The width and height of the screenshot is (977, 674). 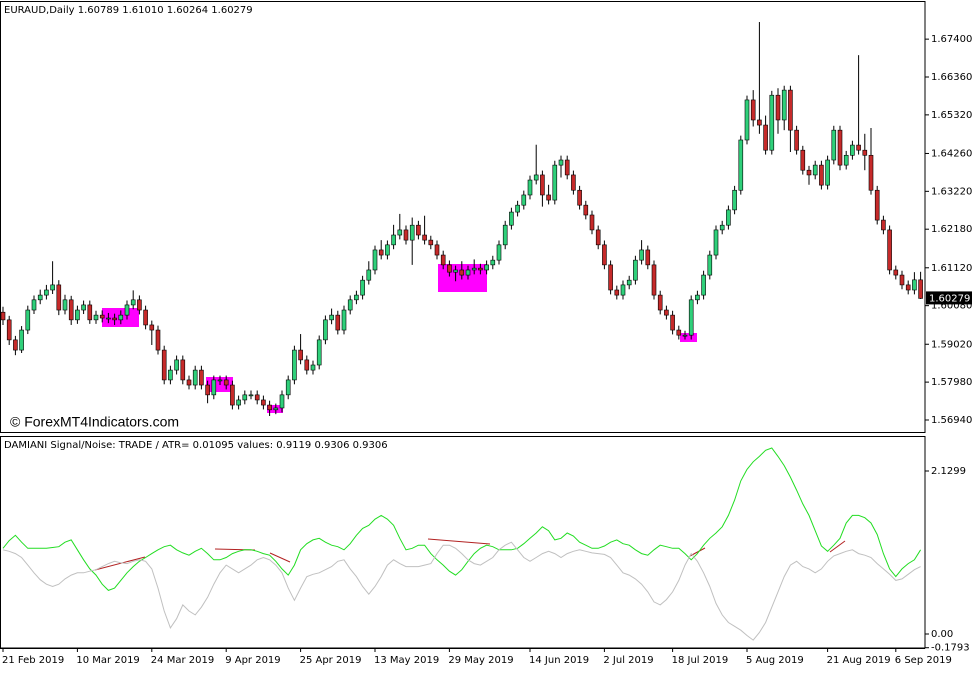 What do you see at coordinates (182, 660) in the screenshot?
I see `x-tick-label: 24 Mar 2019` at bounding box center [182, 660].